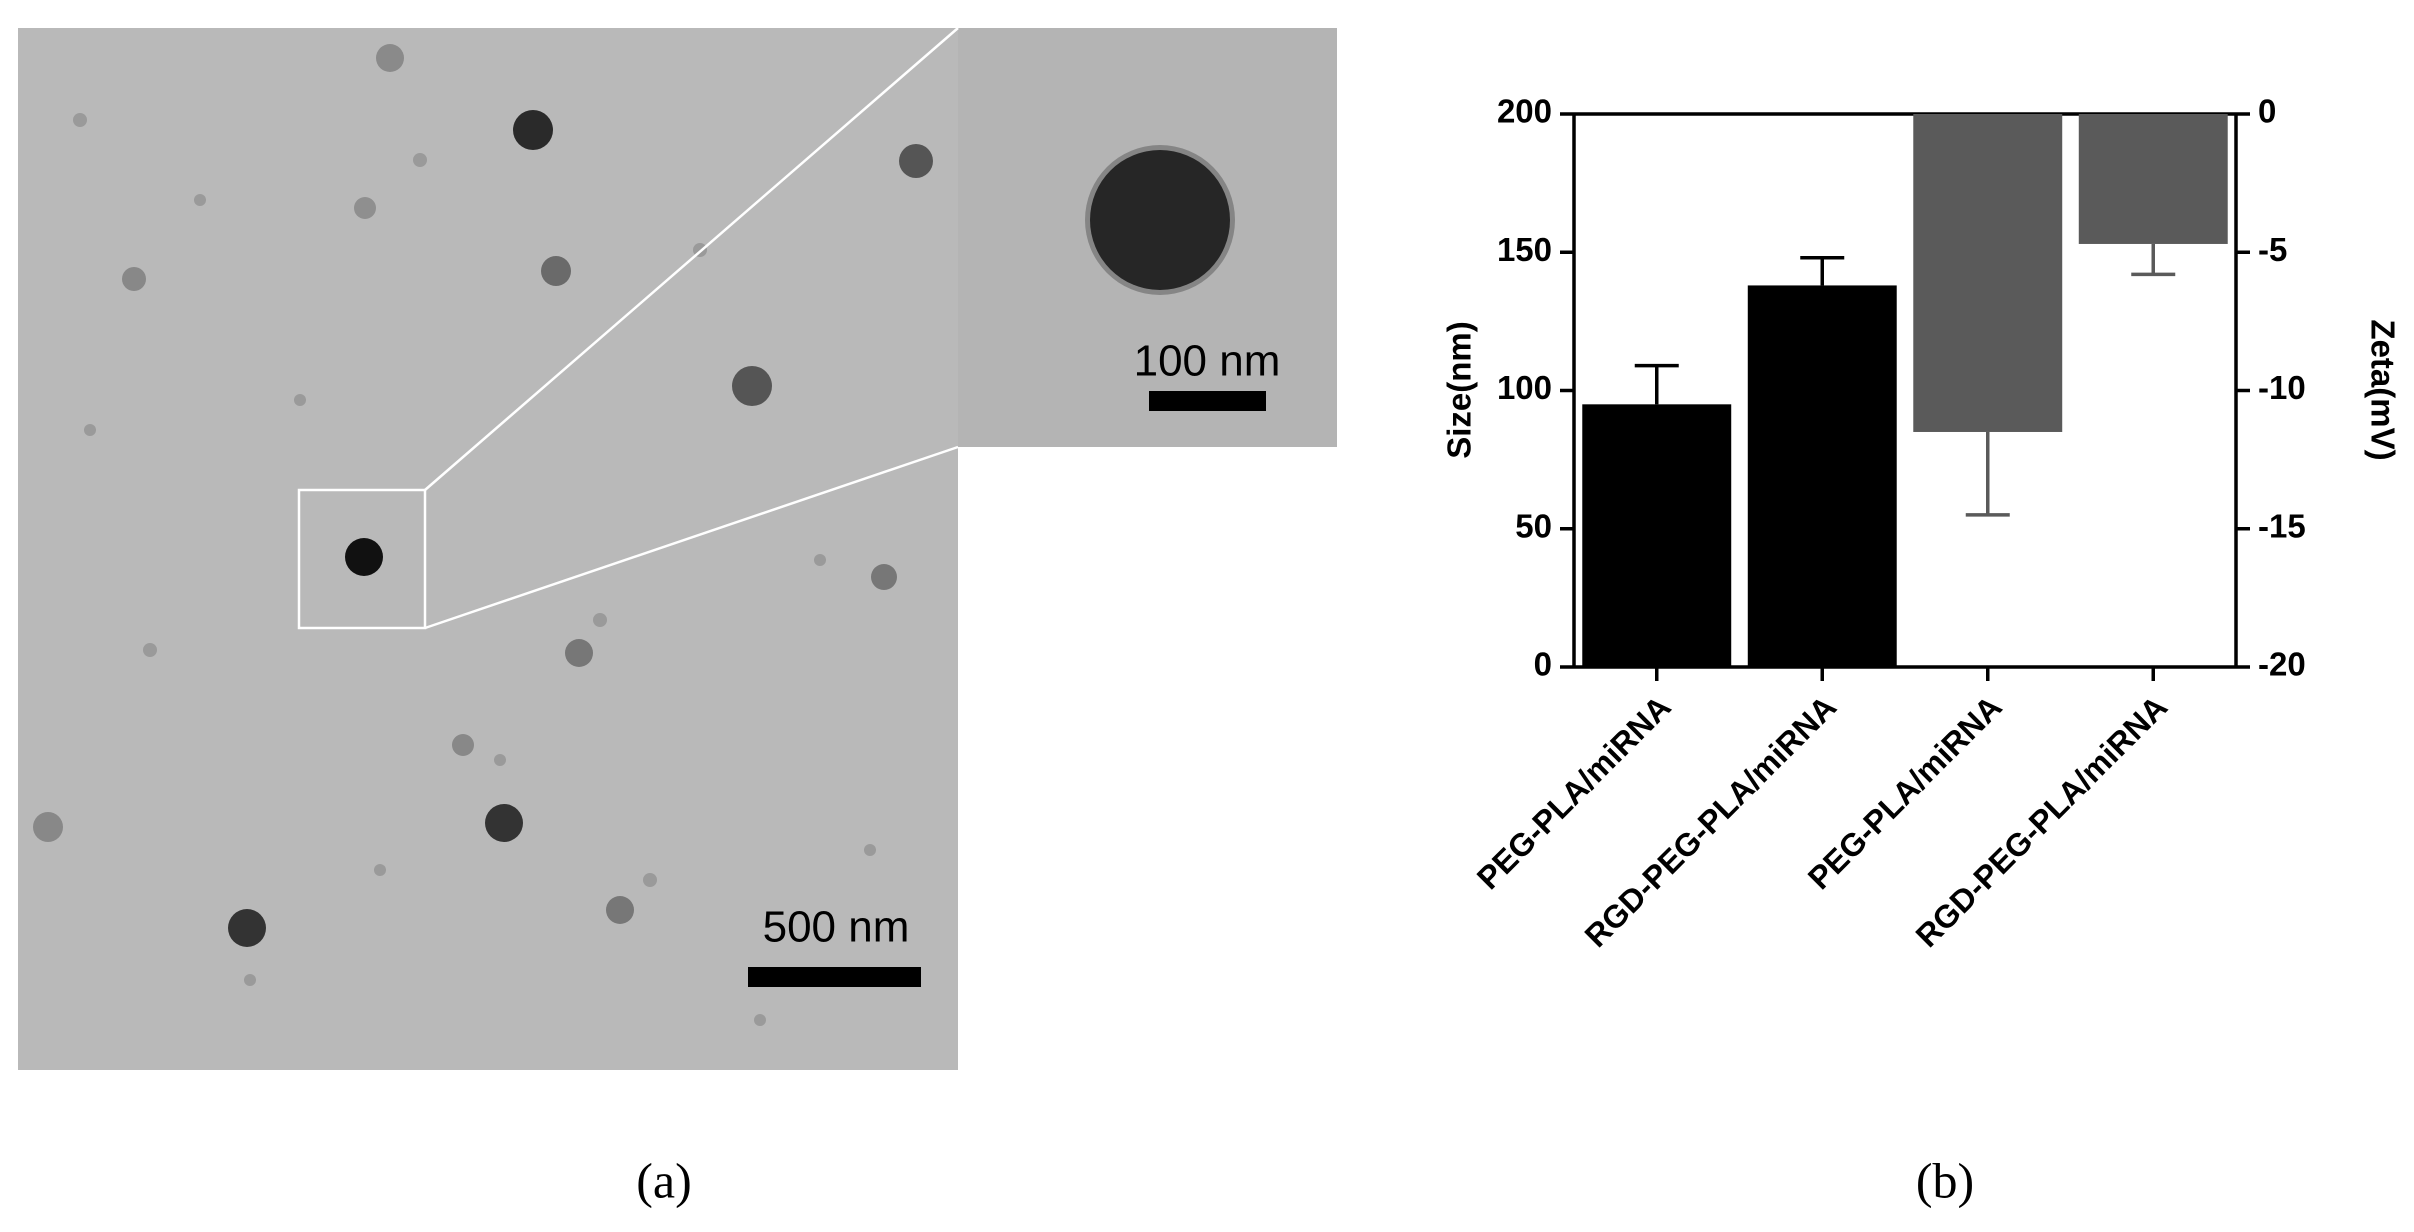 This screenshot has height=1232, width=2414. Describe the element at coordinates (836, 927) in the screenshot. I see `scale-bar-label: 500 nm` at that location.